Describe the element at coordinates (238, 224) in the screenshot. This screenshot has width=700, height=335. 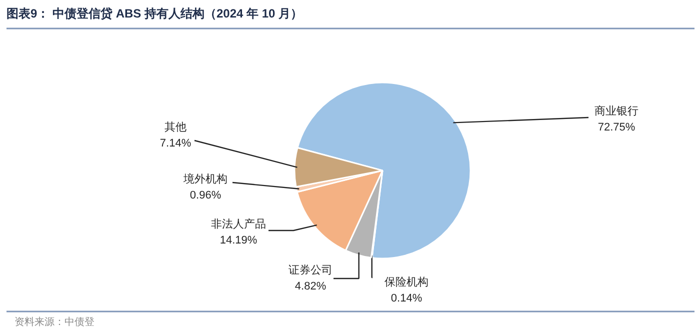
I see `slice-label: 非法人产品` at that location.